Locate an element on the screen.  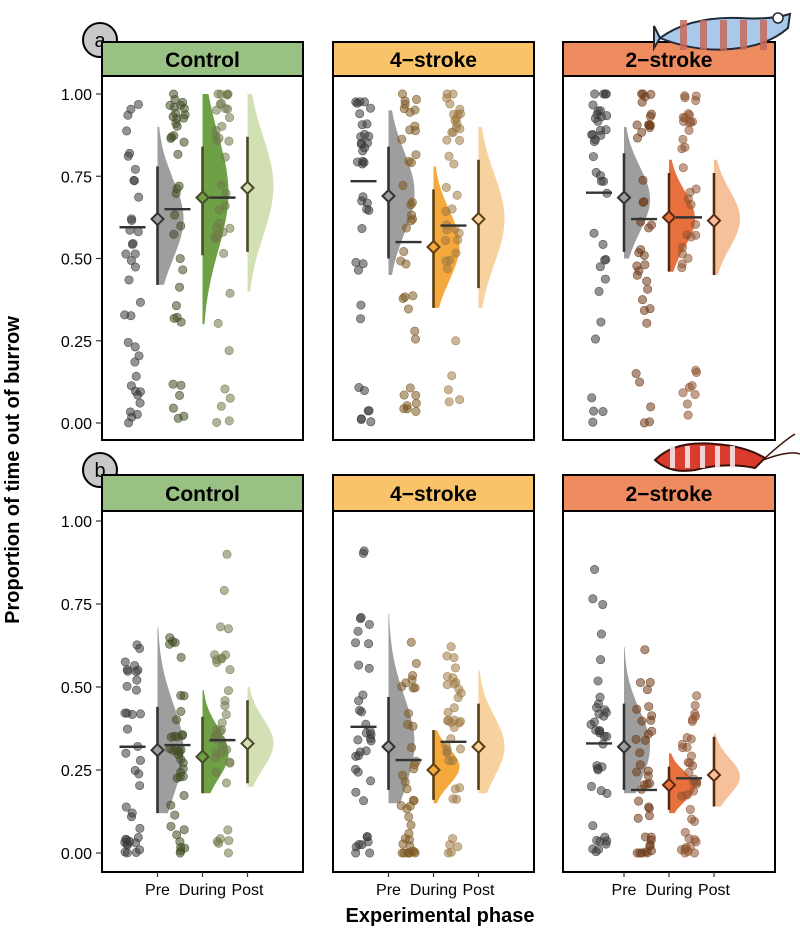
facet-strip-label: 2−stroke is located at coordinates (669, 494).